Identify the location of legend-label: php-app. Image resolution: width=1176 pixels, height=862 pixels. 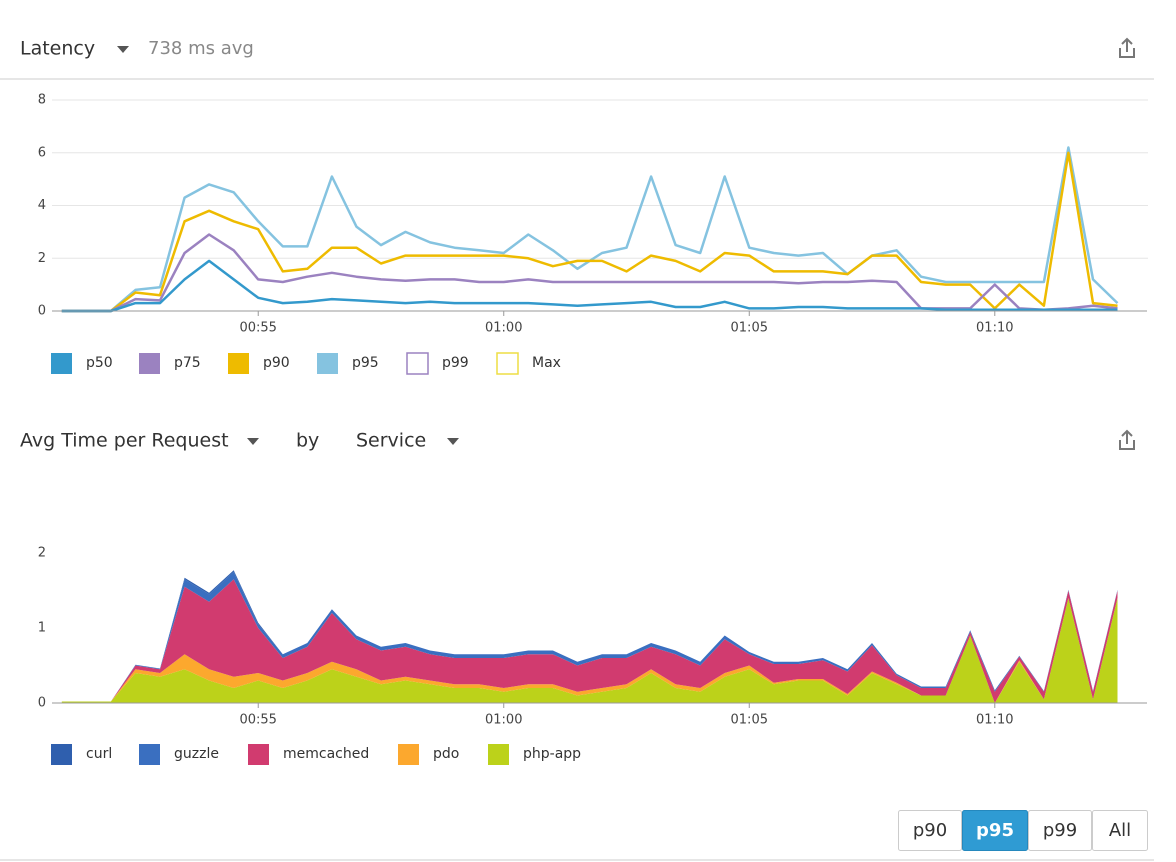
(552, 754).